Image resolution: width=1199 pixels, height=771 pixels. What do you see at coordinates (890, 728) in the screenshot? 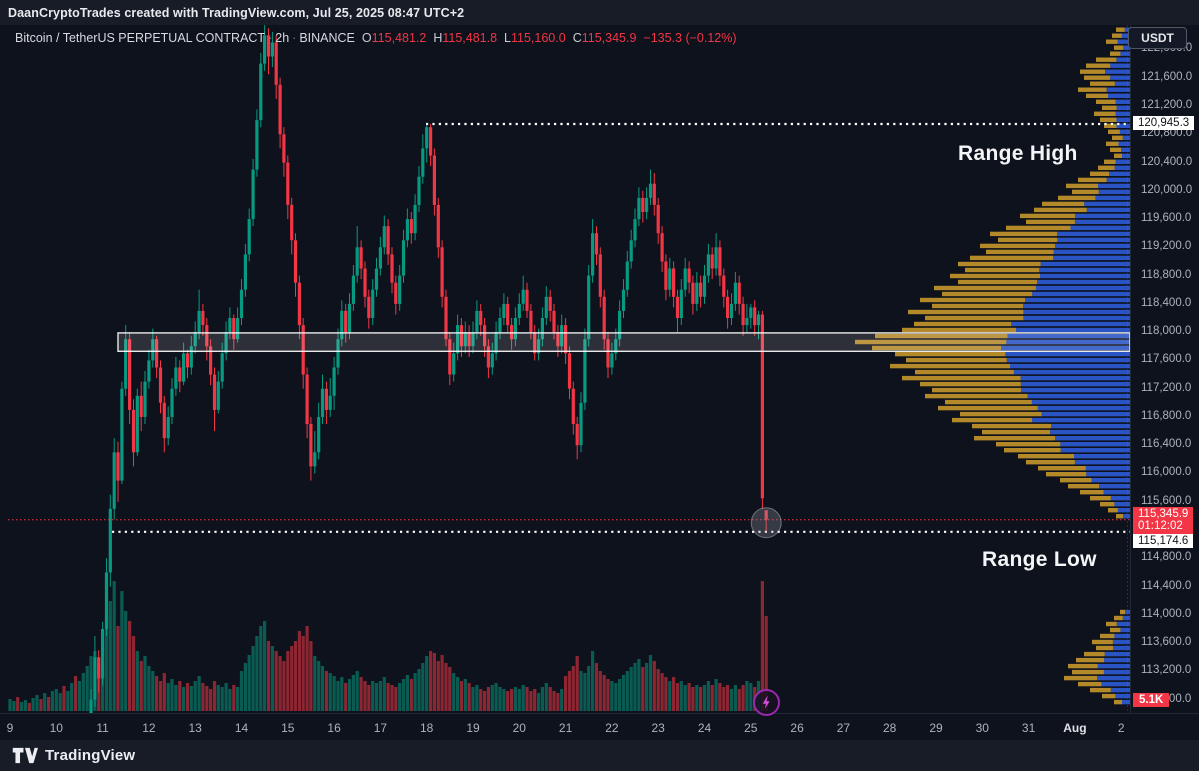
I see `time-tick-label: 28` at bounding box center [890, 728].